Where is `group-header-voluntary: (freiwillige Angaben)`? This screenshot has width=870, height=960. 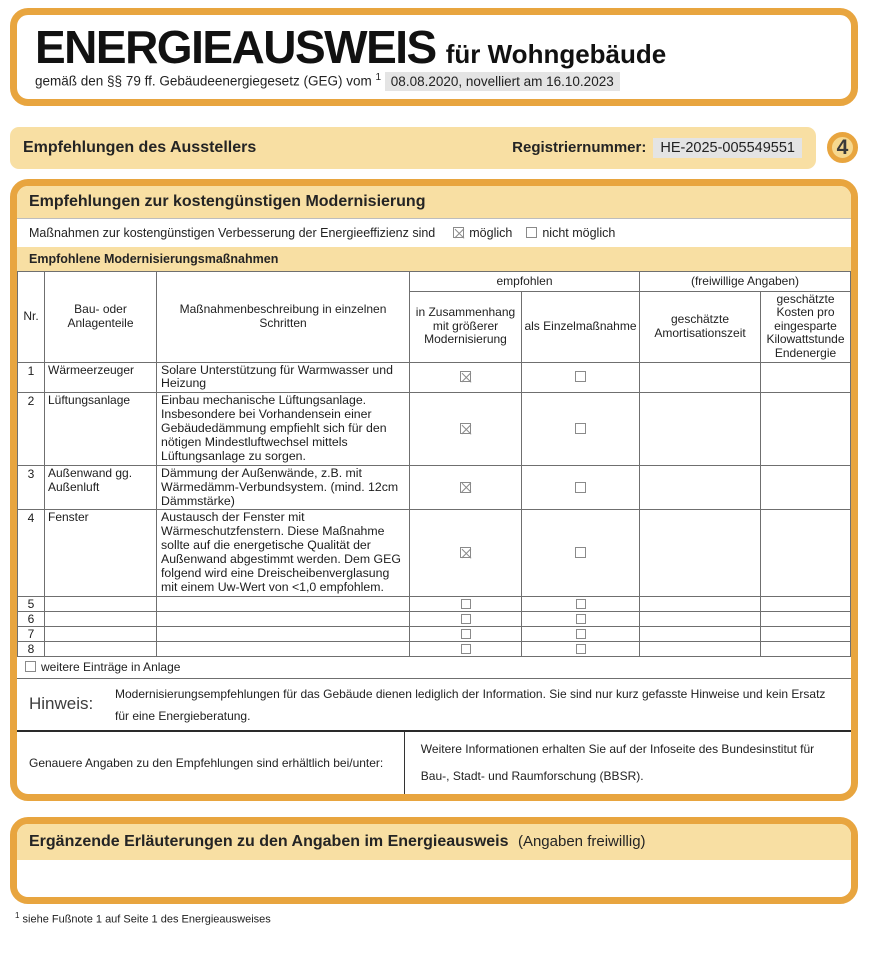 group-header-voluntary: (freiwillige Angaben) is located at coordinates (745, 281).